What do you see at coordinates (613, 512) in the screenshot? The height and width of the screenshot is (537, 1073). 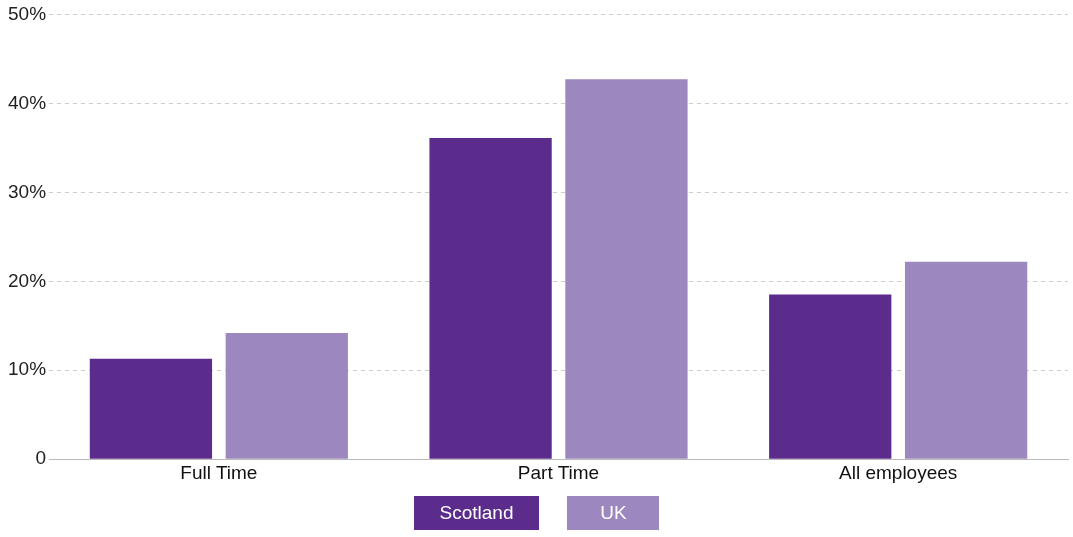 I see `text: UK` at bounding box center [613, 512].